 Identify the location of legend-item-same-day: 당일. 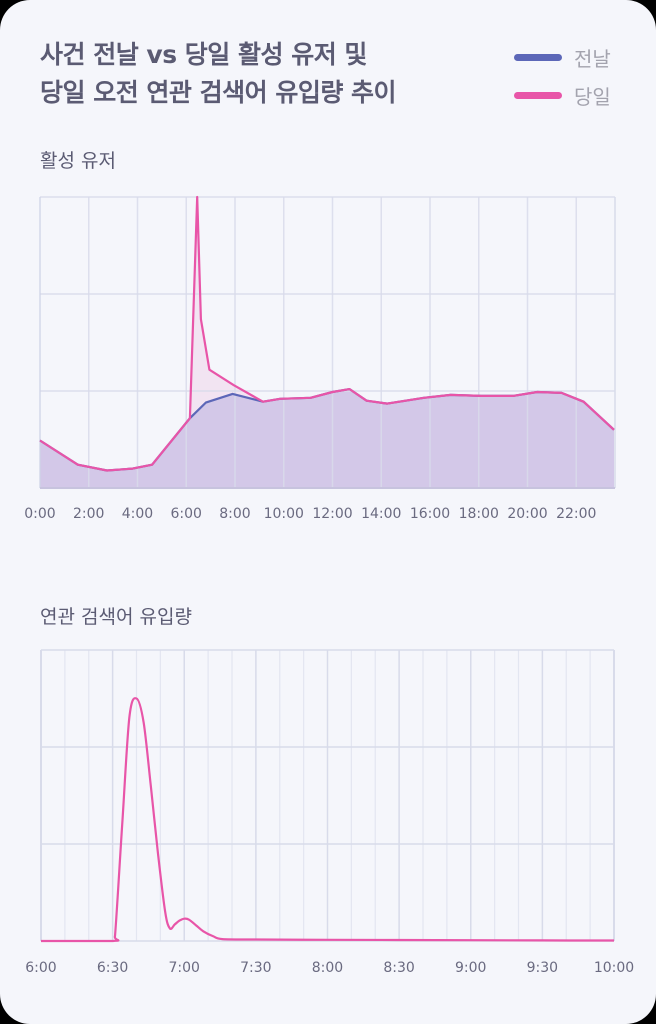
(562, 95).